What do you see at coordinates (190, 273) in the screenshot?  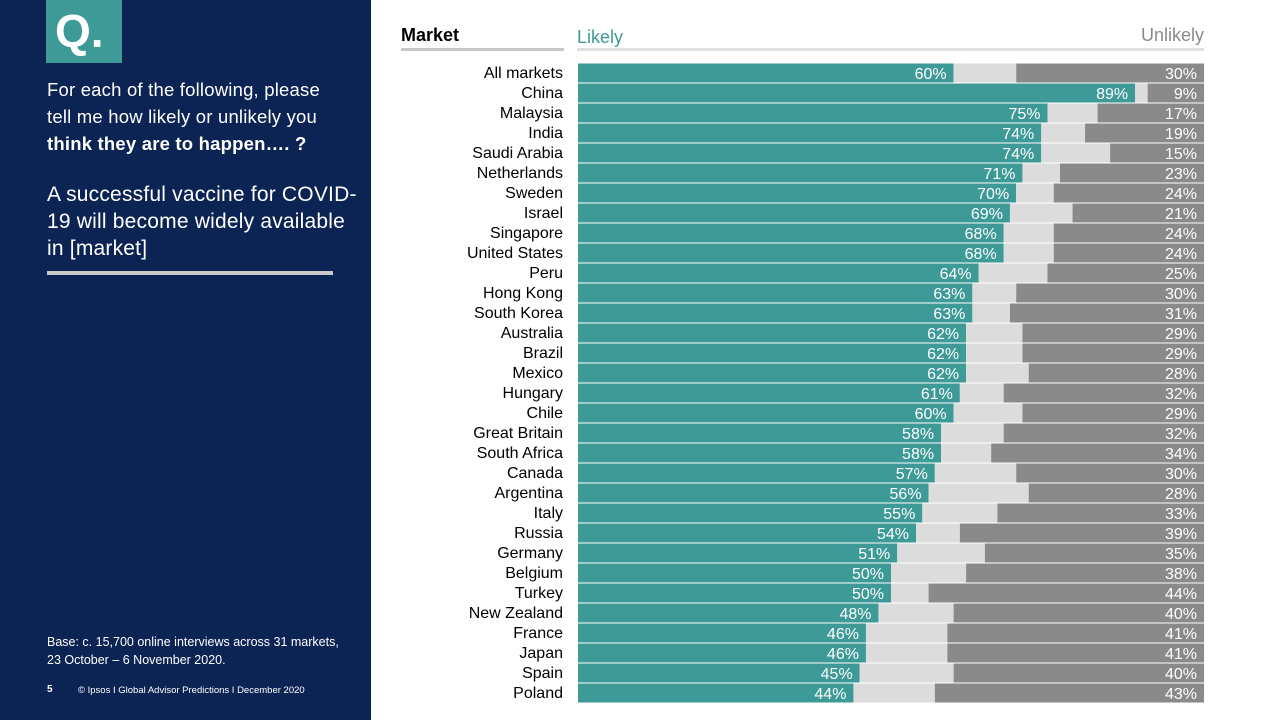 I see `divider` at bounding box center [190, 273].